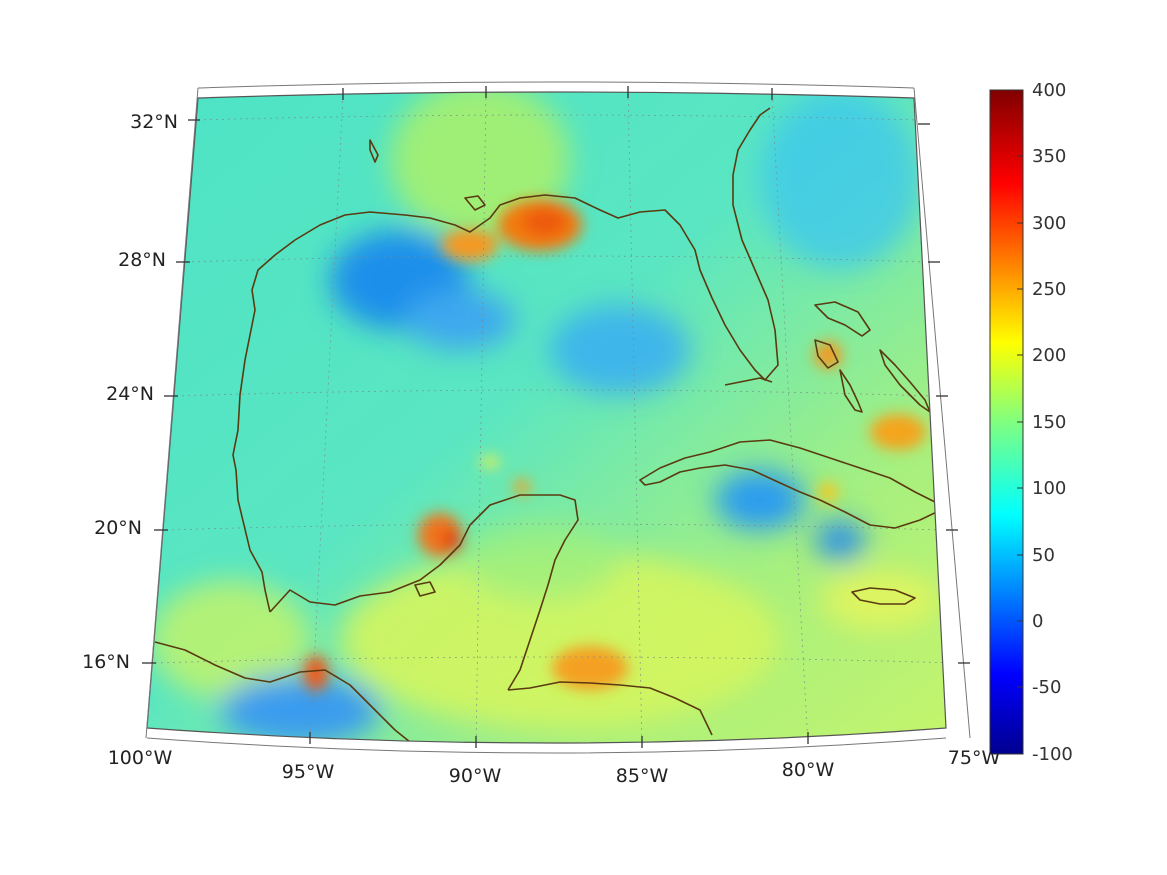 The image size is (1167, 875). Describe the element at coordinates (1049, 223) in the screenshot. I see `colorbar-label-300: 300` at that location.